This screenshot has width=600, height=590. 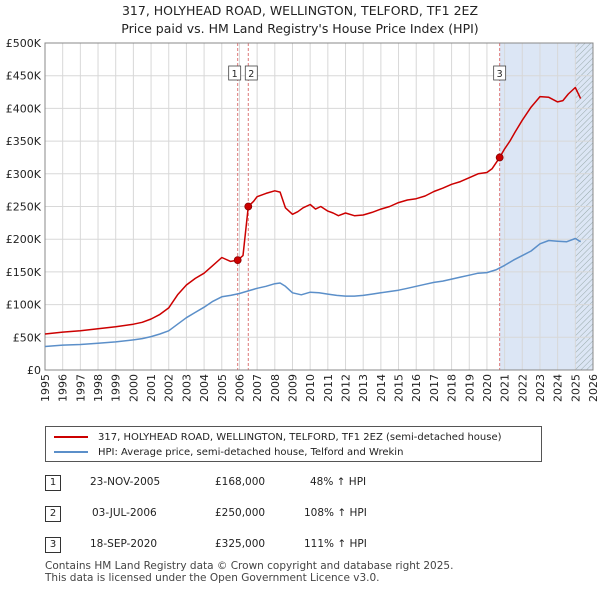 I want to click on x-tick-label: 2022, so click(x=522, y=388).